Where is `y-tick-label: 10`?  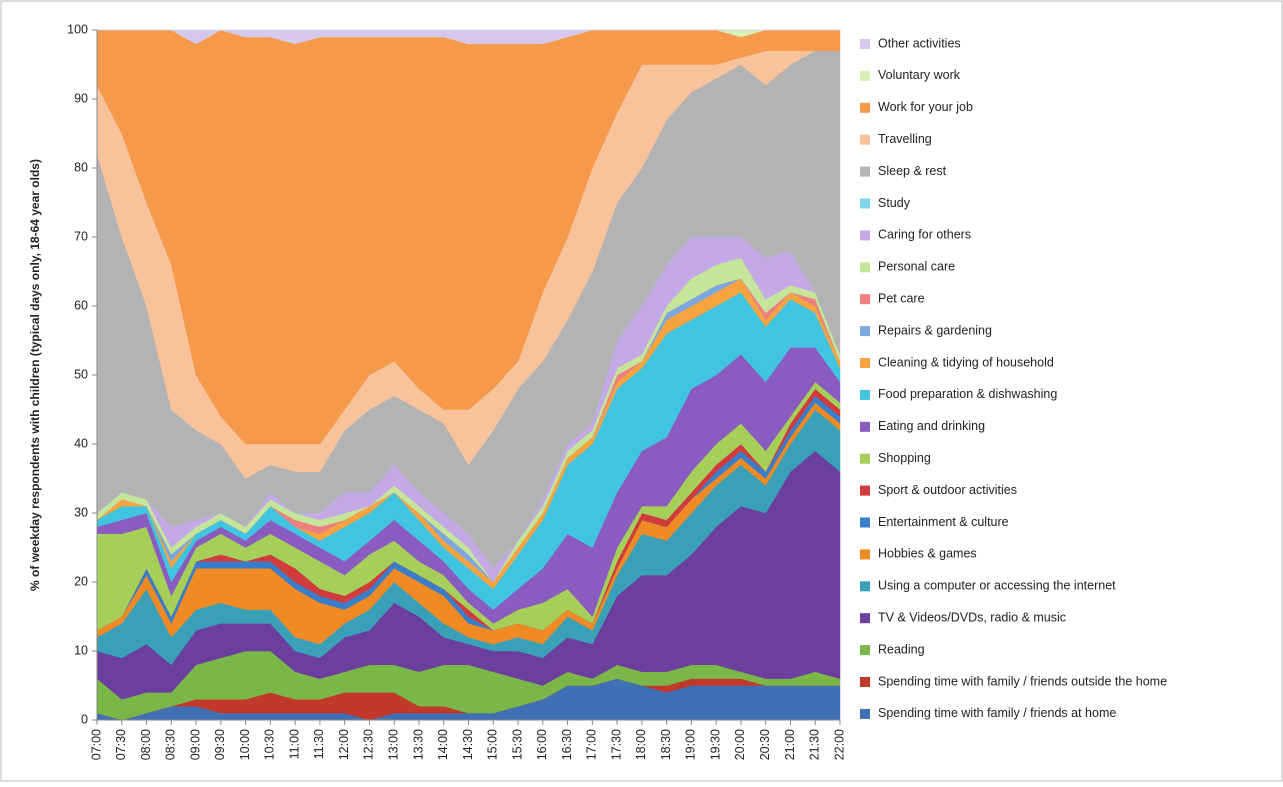 y-tick-label: 10 is located at coordinates (81, 650).